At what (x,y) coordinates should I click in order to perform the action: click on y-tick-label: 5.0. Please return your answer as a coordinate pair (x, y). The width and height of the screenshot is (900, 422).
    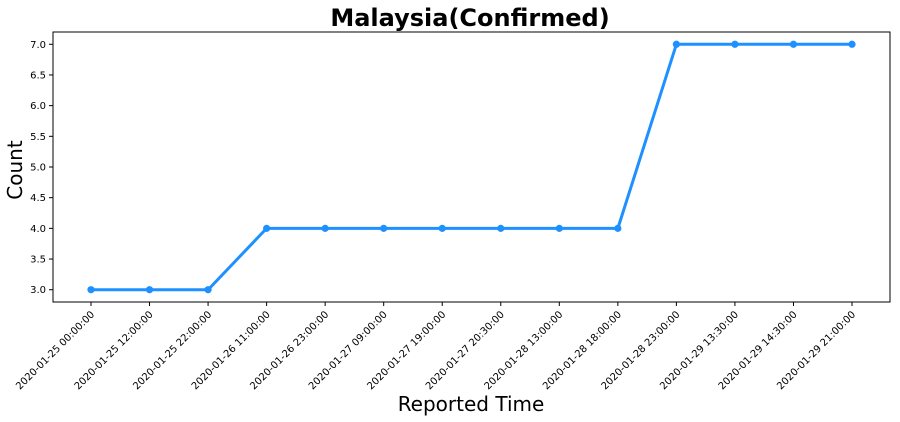
    Looking at the image, I should click on (38, 168).